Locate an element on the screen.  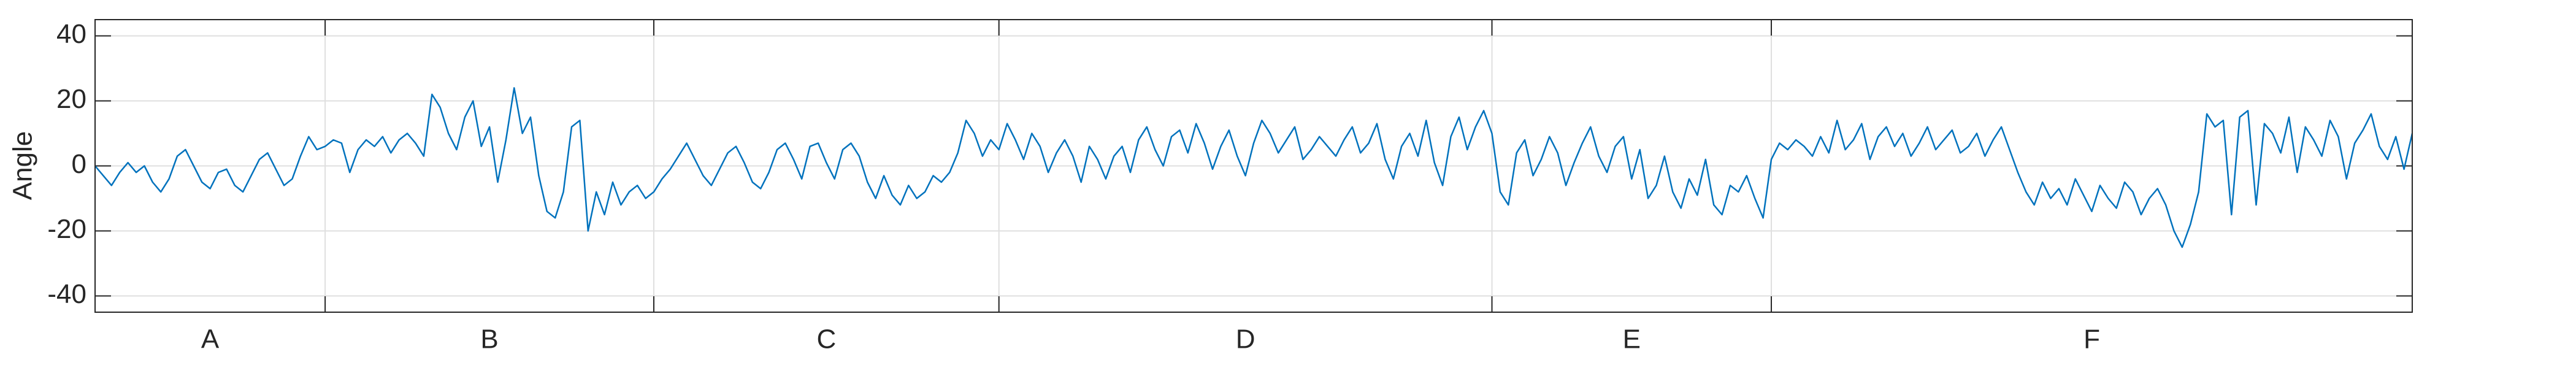
section-label: A is located at coordinates (210, 339).